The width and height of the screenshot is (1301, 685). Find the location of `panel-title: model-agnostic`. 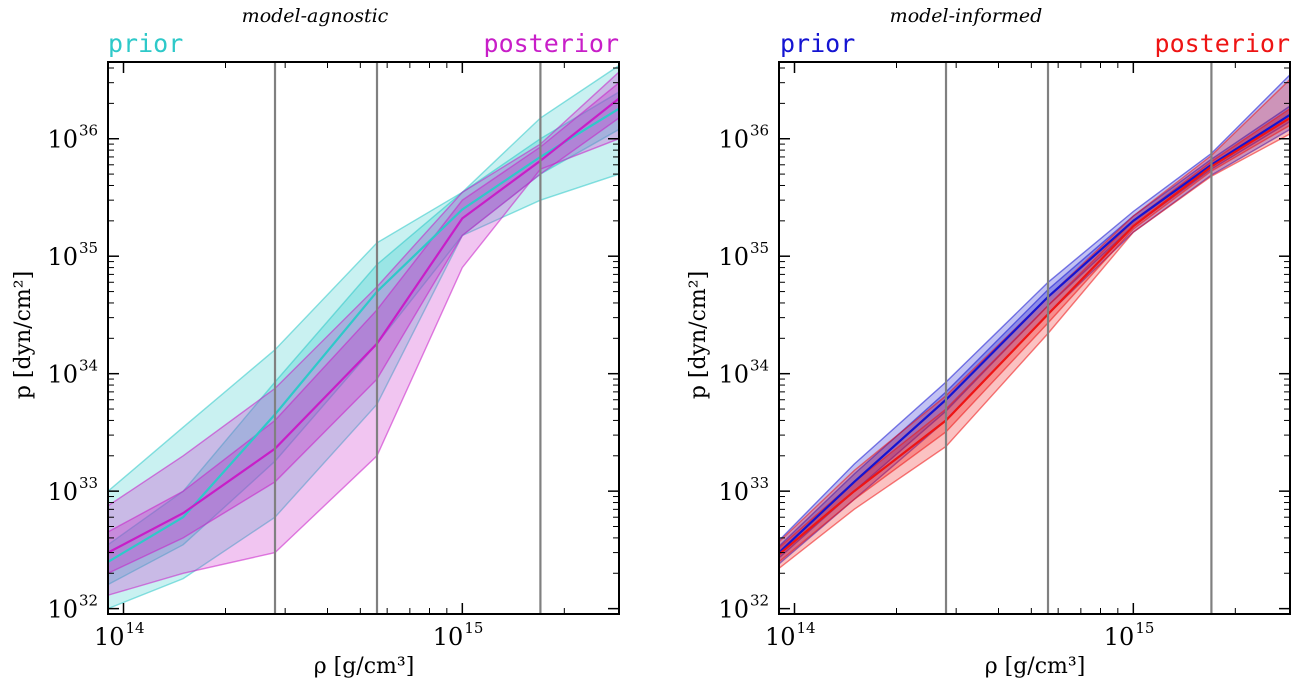

panel-title: model-agnostic is located at coordinates (315, 16).